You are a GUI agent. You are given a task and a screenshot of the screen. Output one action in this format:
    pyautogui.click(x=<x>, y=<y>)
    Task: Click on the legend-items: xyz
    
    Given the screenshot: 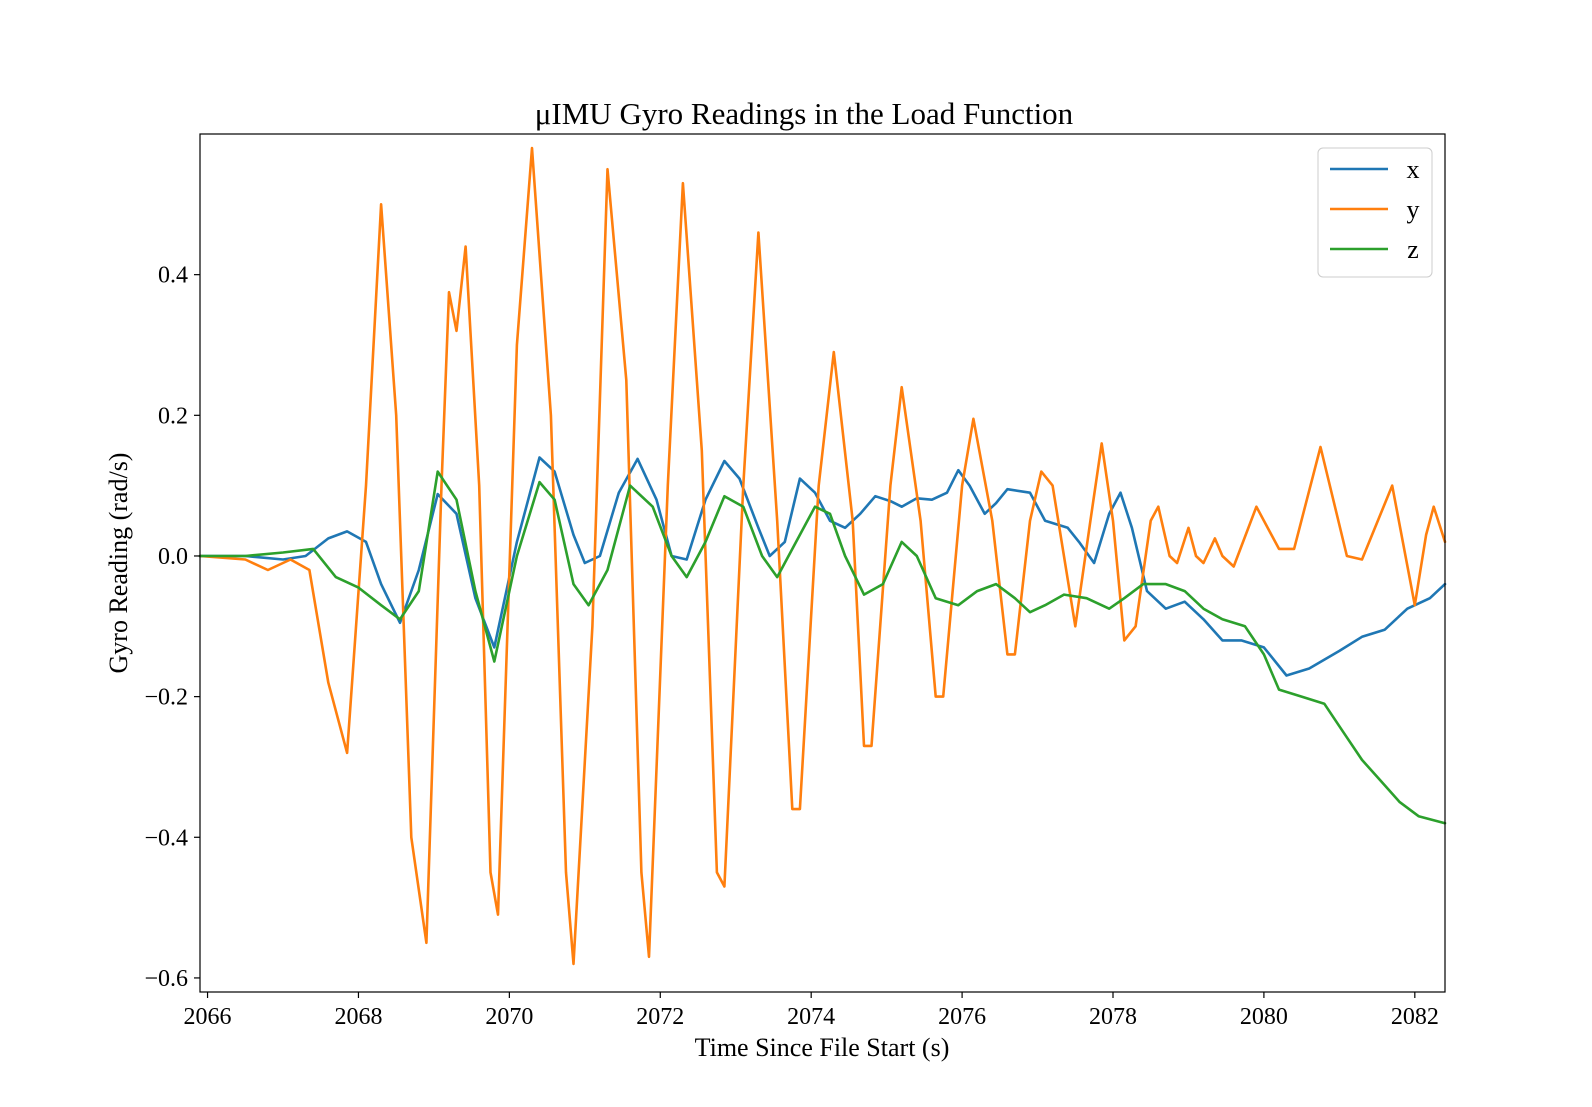 What is the action you would take?
    pyautogui.click(x=1375, y=209)
    